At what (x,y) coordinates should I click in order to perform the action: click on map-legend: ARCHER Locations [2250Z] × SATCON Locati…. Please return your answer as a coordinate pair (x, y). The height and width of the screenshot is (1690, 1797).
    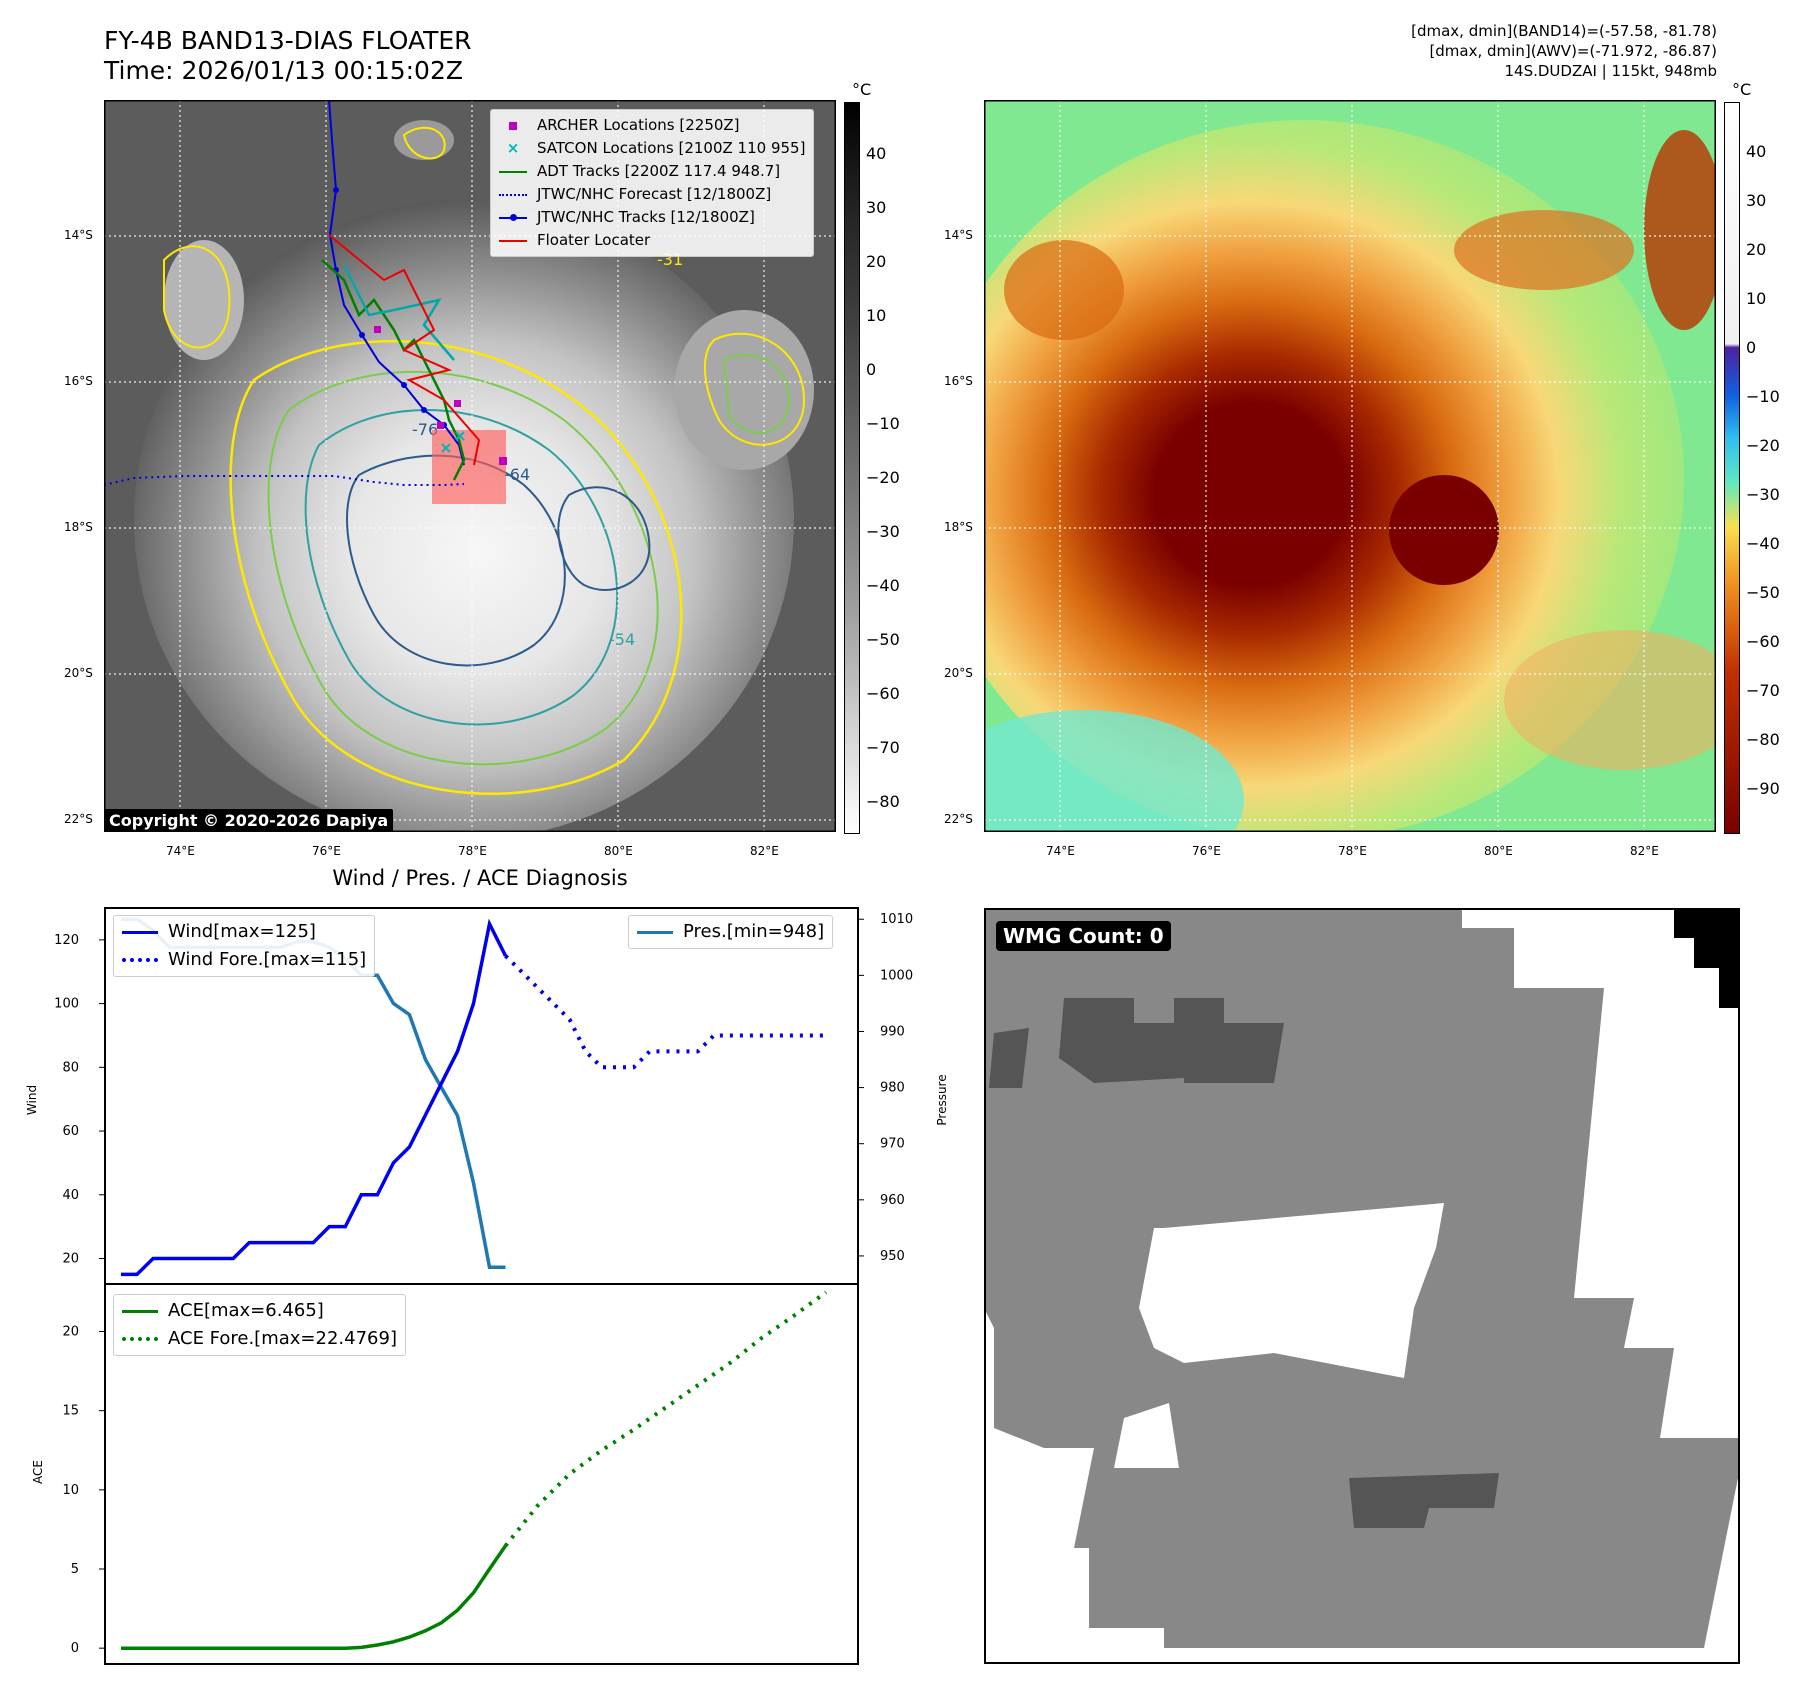
    Looking at the image, I should click on (652, 183).